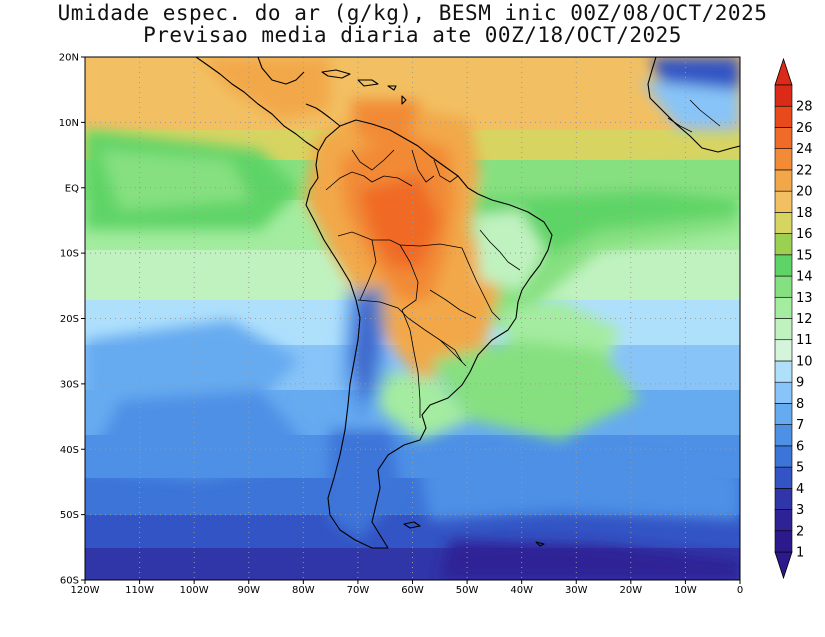 The height and width of the screenshot is (637, 825). What do you see at coordinates (631, 590) in the screenshot?
I see `lon-tick-label: 20W` at bounding box center [631, 590].